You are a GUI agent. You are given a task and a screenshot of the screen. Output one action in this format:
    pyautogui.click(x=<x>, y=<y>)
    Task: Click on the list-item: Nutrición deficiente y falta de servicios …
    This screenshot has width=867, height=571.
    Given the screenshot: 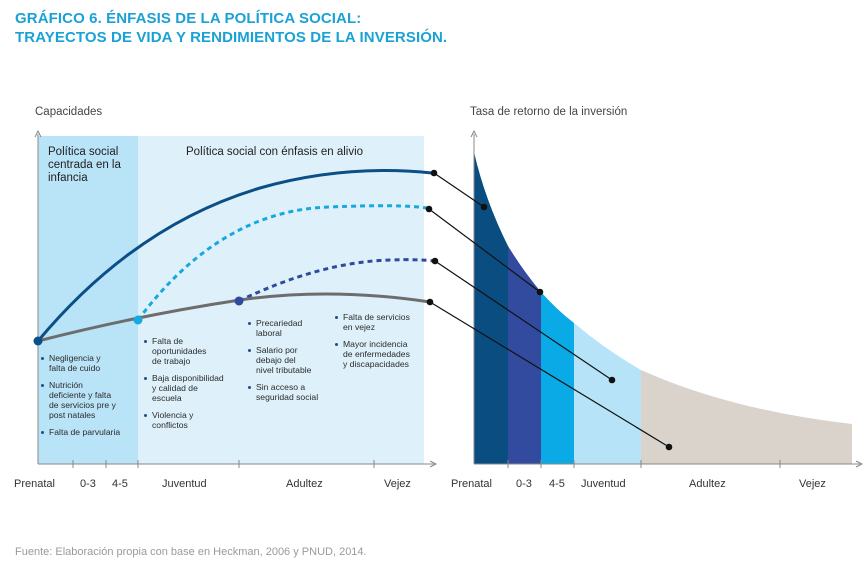 What is the action you would take?
    pyautogui.click(x=87, y=400)
    